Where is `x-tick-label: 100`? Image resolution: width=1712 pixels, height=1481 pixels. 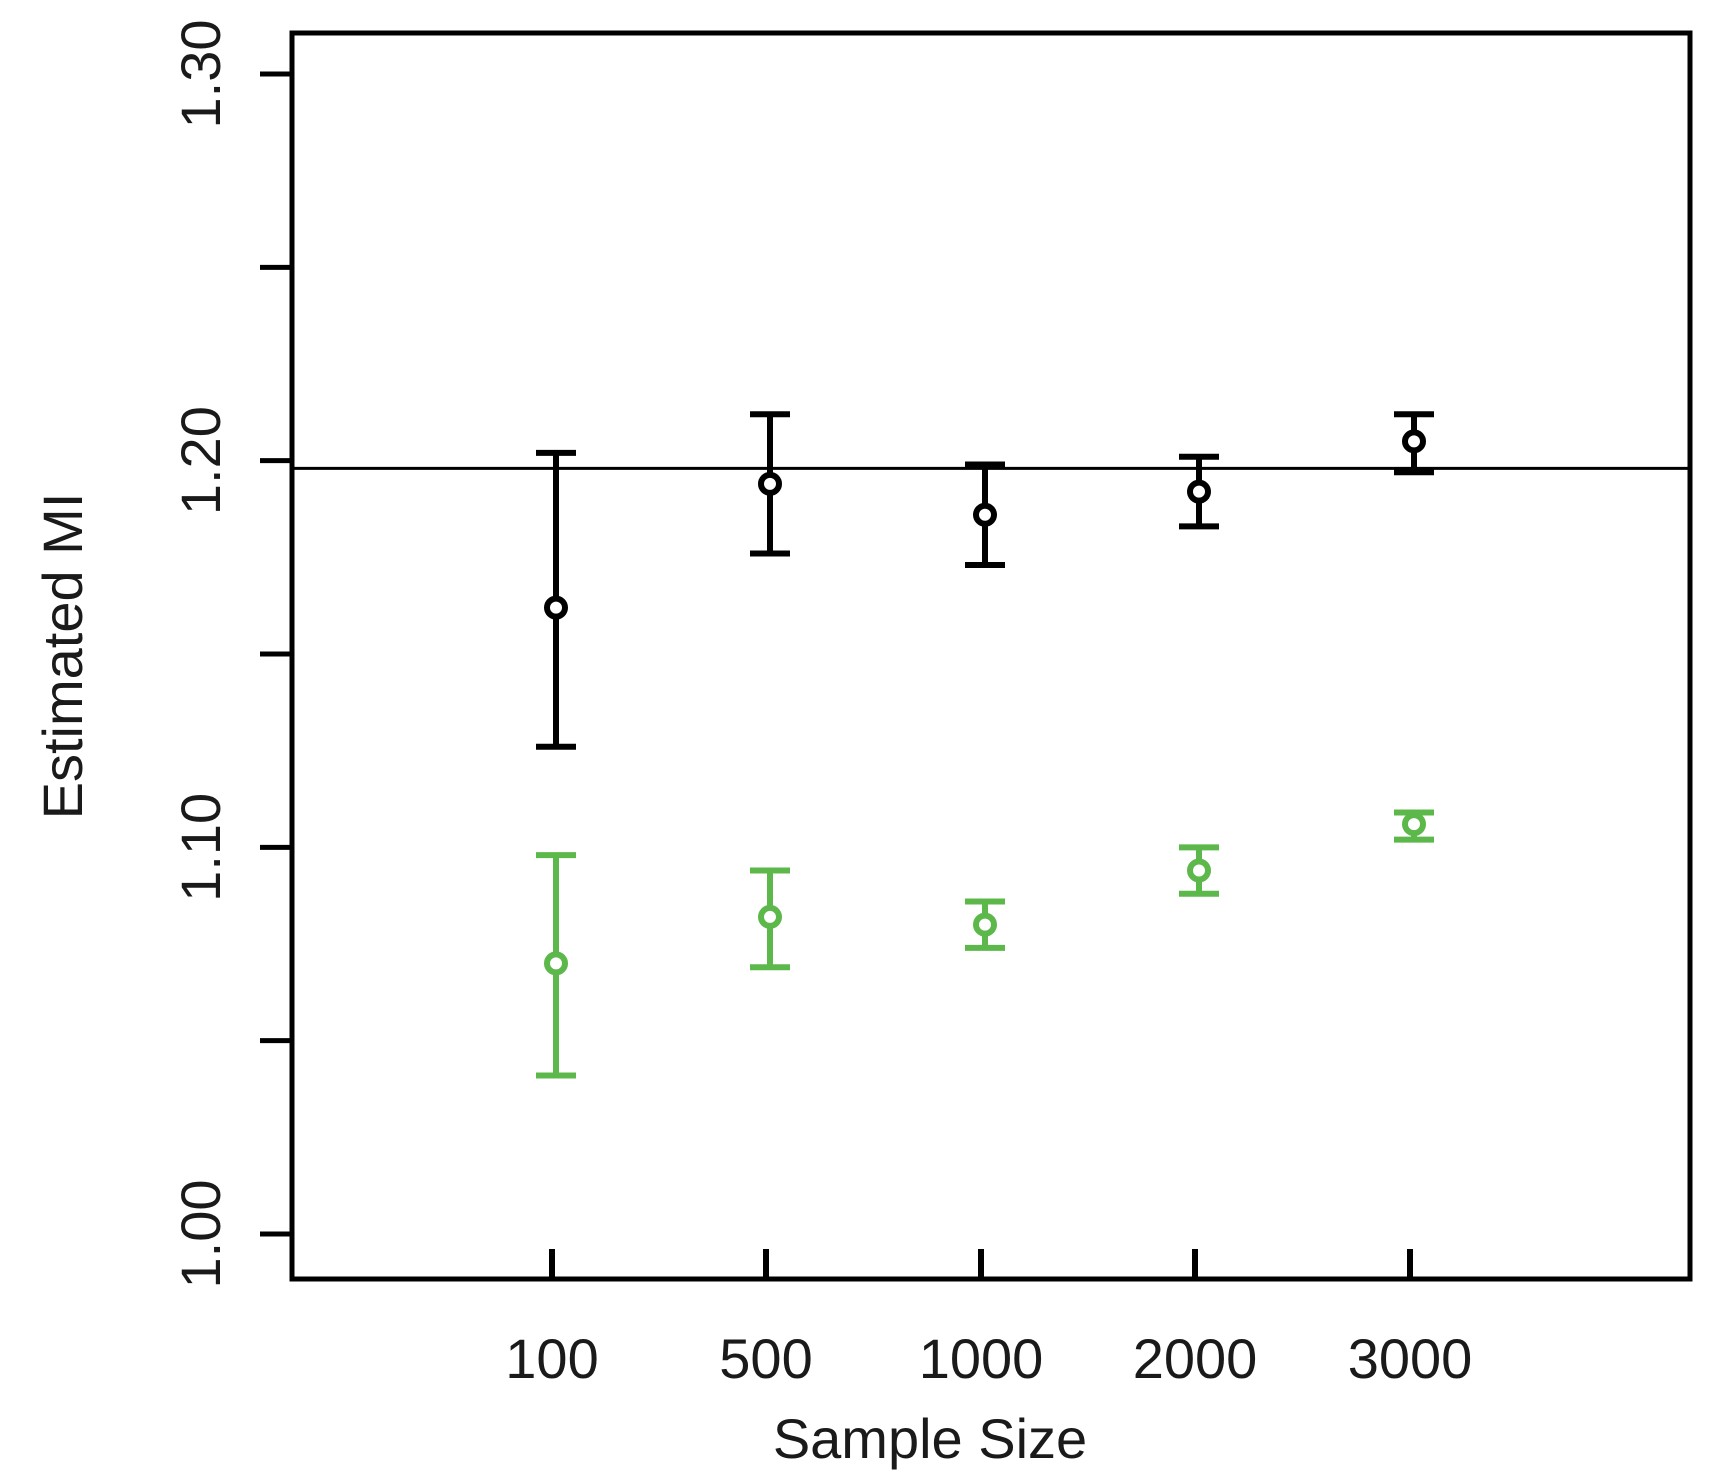 x-tick-label: 100 is located at coordinates (551, 1358).